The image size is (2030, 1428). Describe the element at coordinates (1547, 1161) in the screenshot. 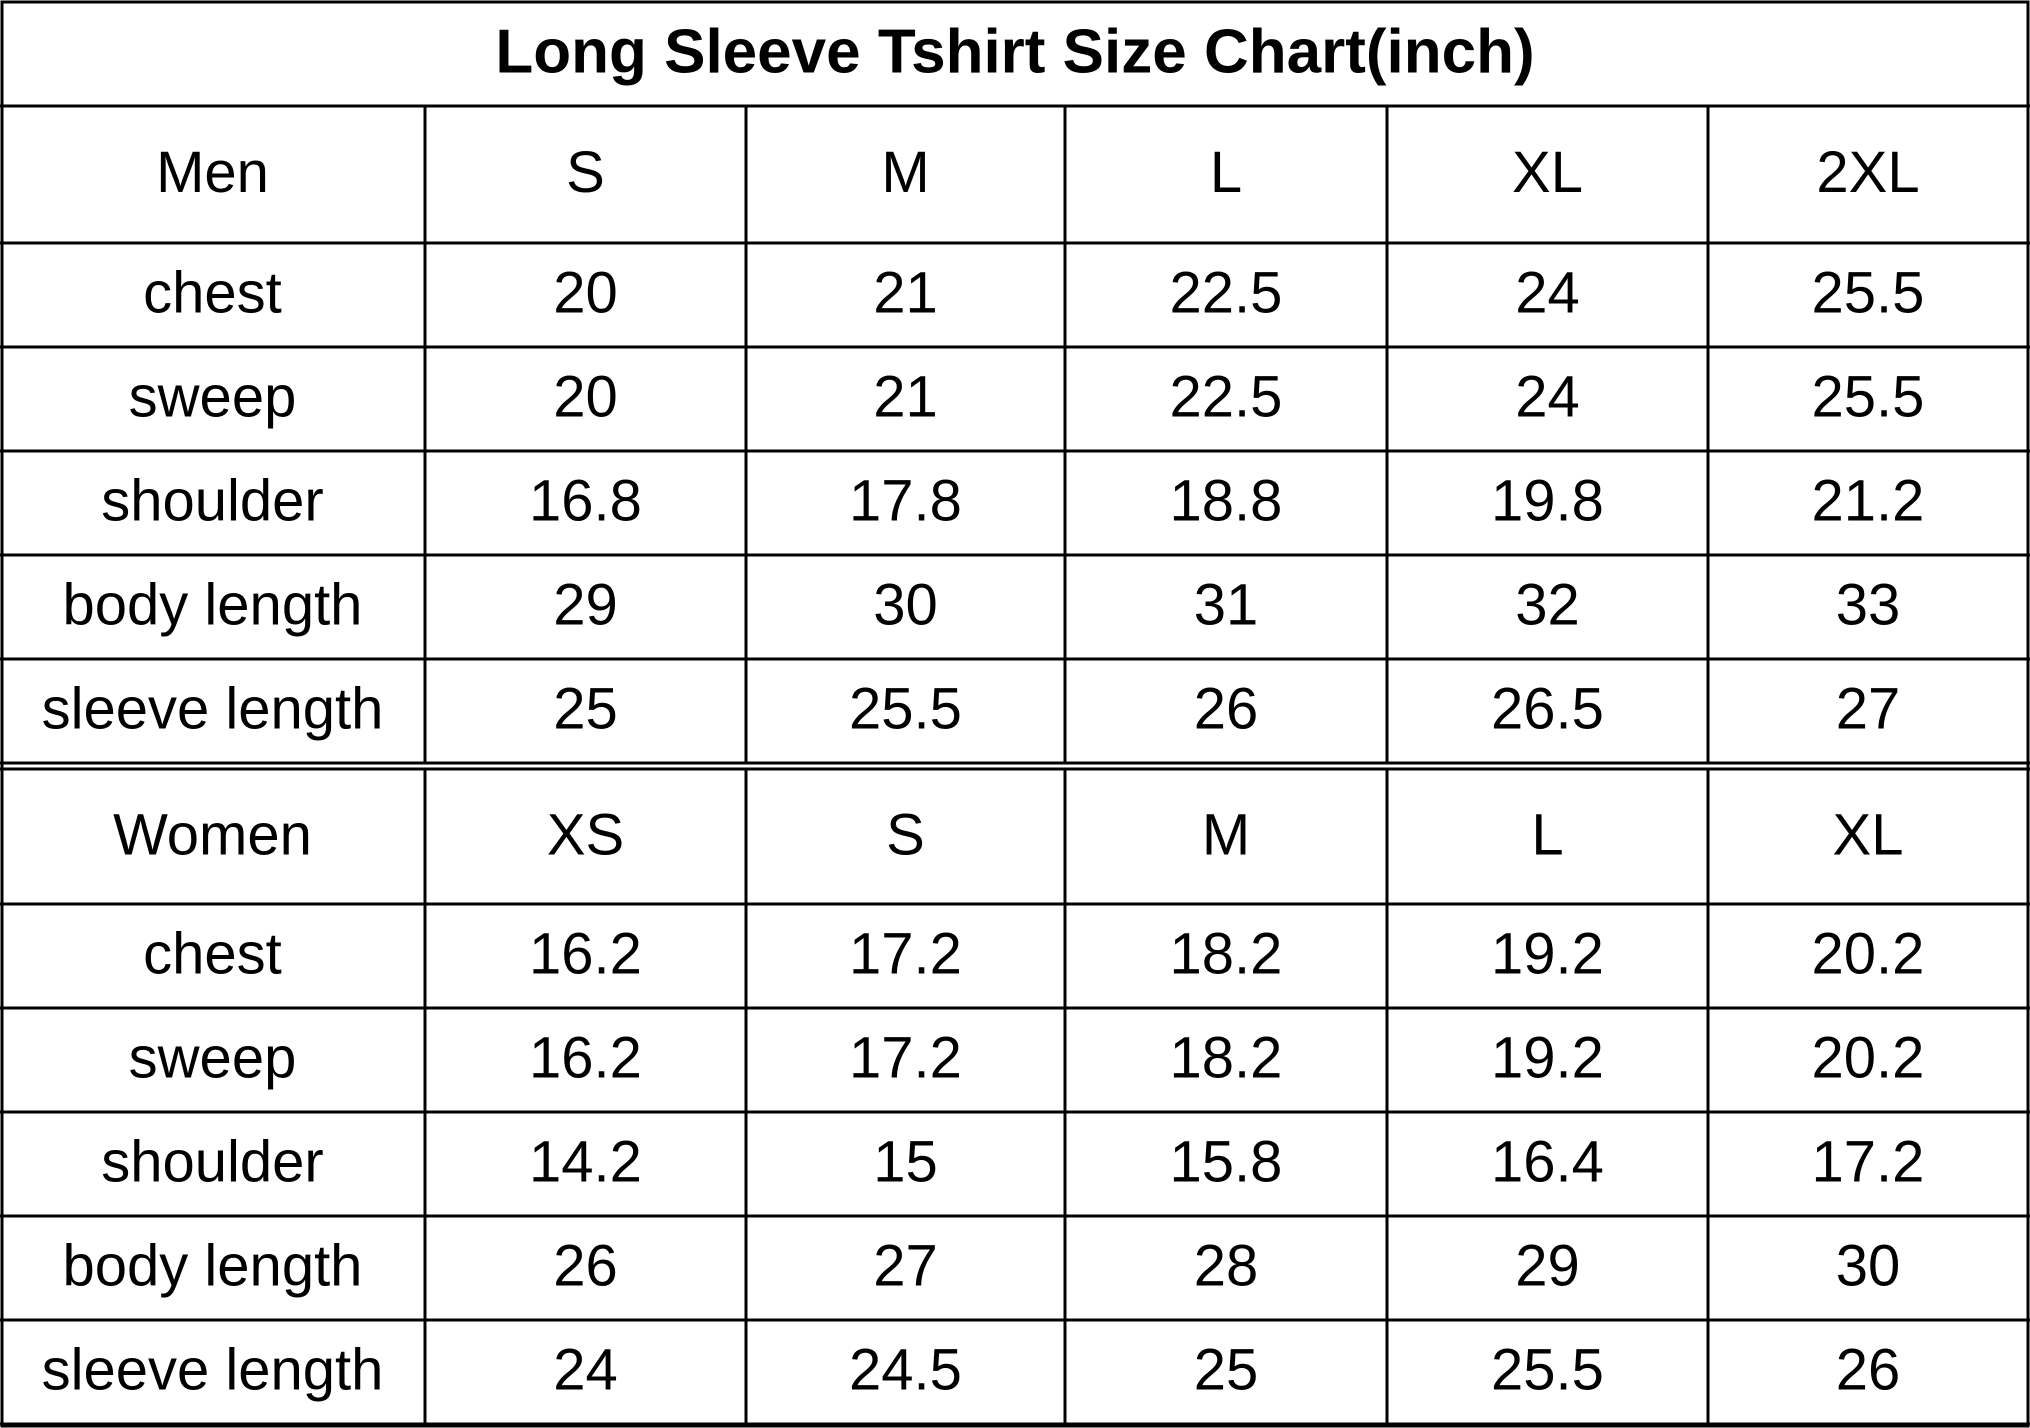

I see `cell: 16.4` at that location.